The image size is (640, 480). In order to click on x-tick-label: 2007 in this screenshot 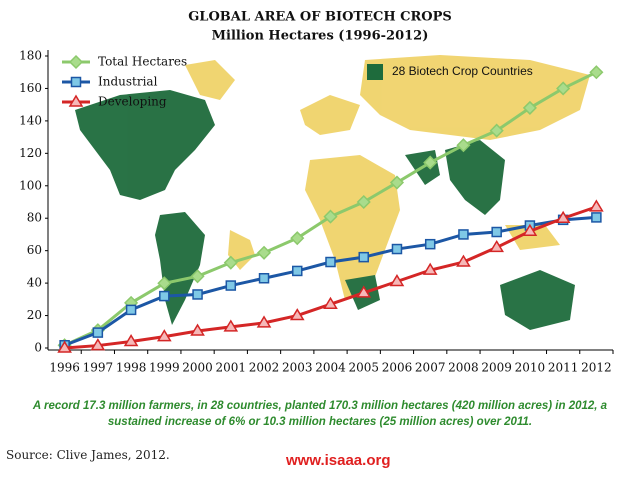, I will do `click(430, 368)`.